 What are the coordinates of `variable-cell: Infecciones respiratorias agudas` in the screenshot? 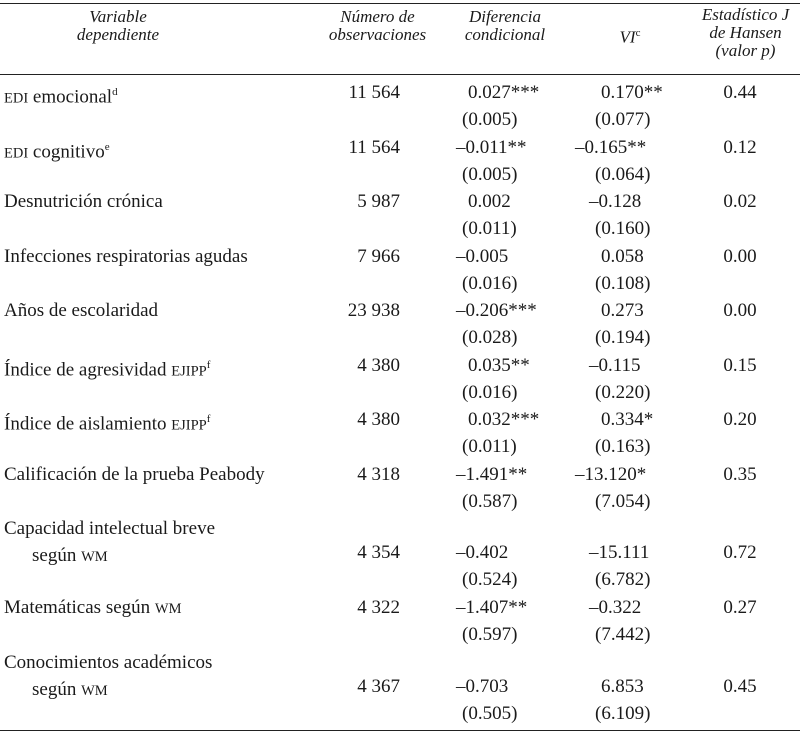 It's located at (126, 256).